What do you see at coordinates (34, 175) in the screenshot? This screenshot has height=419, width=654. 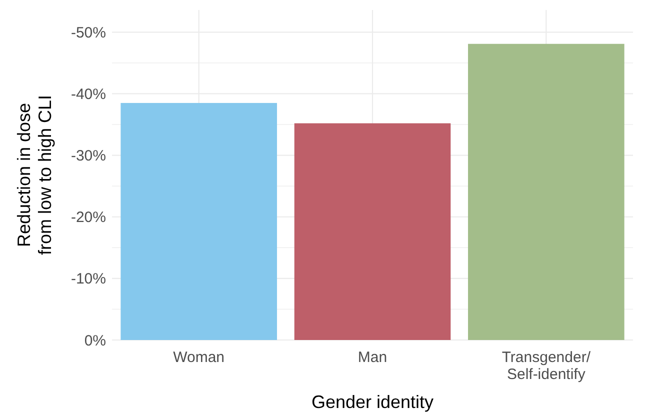 I see `y-axis-title: Reduction in dose from low to high CLI` at bounding box center [34, 175].